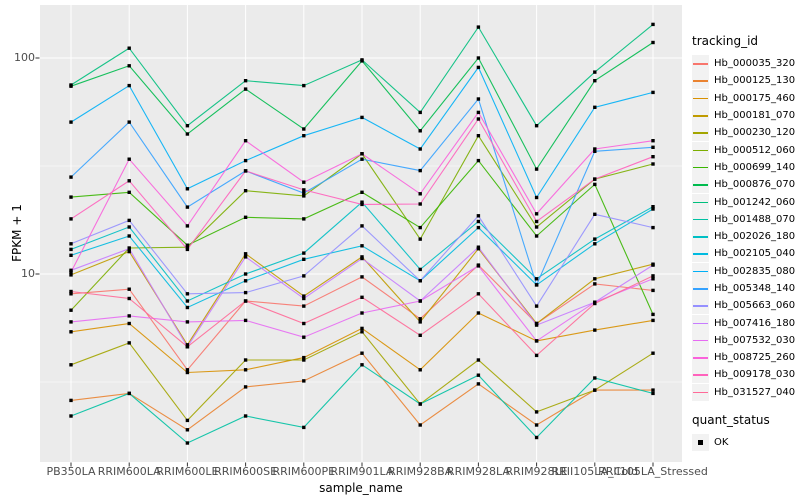 The width and height of the screenshot is (800, 500). Describe the element at coordinates (755, 323) in the screenshot. I see `legend-entry-label: Hb_007416_180` at that location.